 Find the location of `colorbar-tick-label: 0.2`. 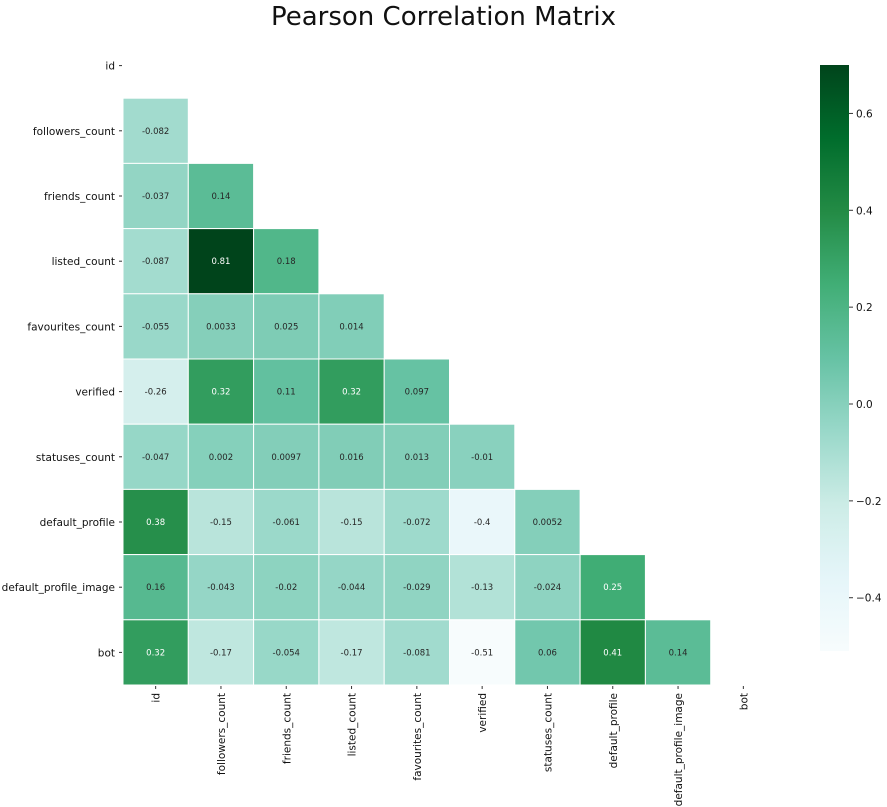

colorbar-tick-label: 0.2 is located at coordinates (864, 308).